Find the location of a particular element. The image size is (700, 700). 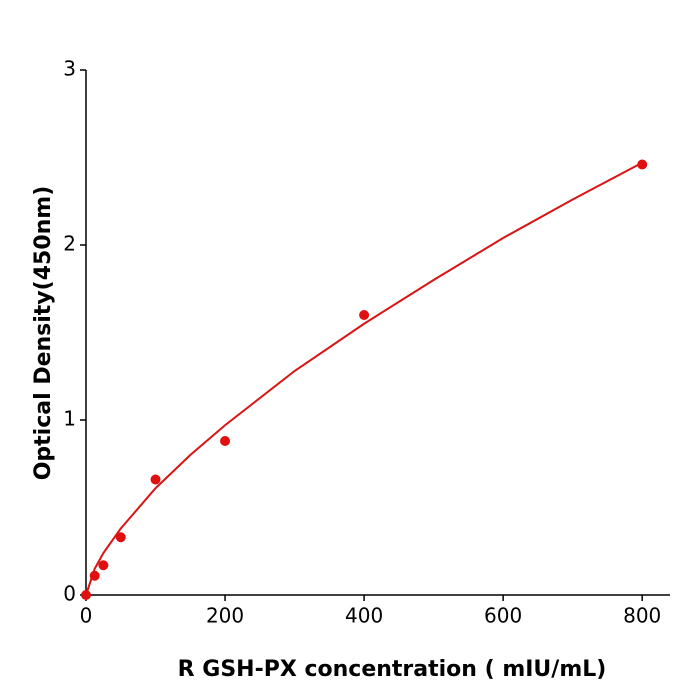

x-tick-label: 200 is located at coordinates (225, 616).